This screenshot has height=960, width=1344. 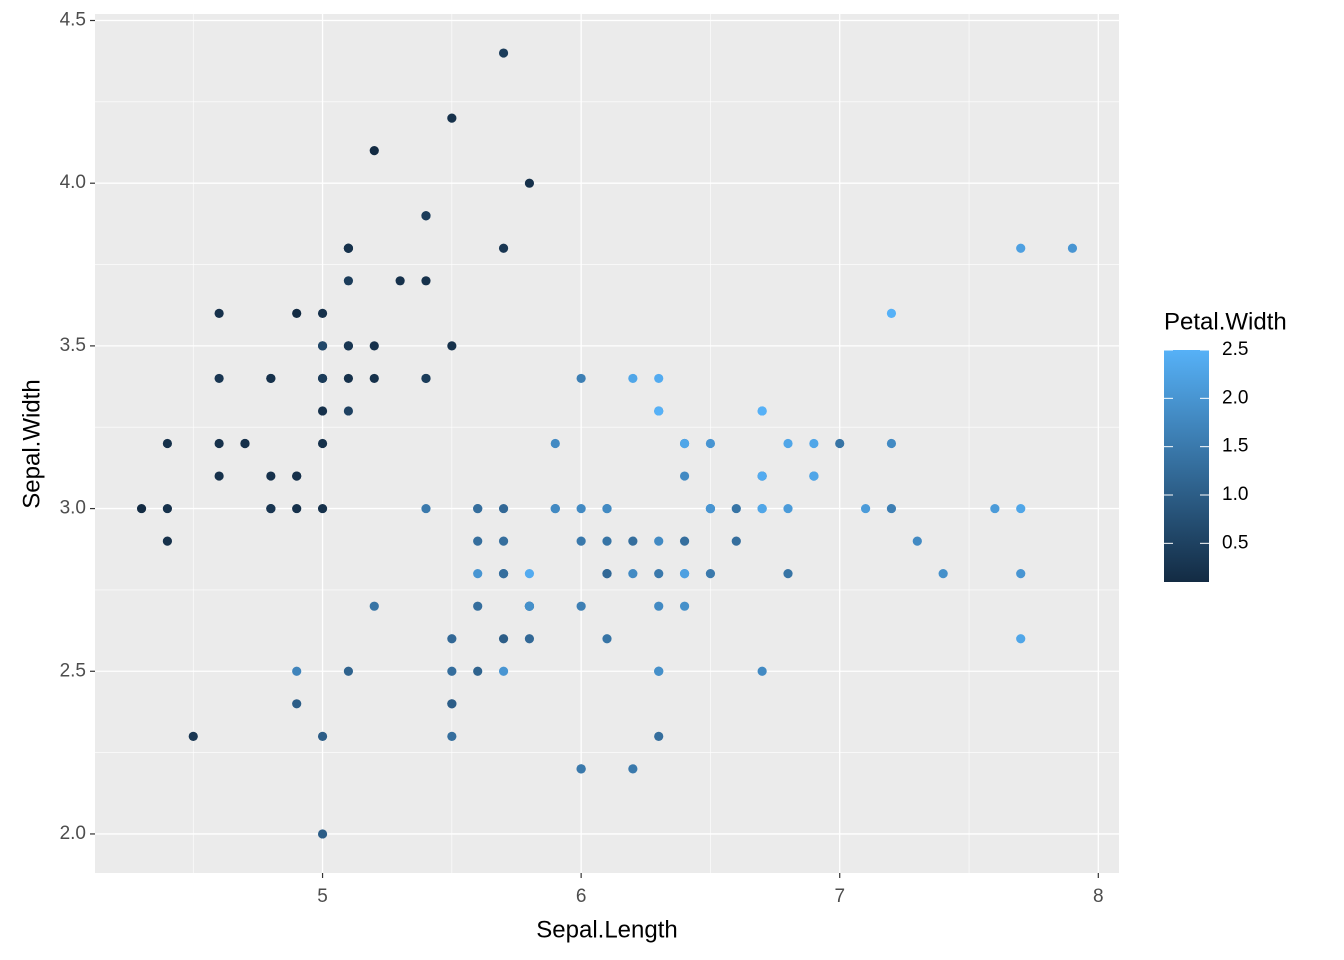 What do you see at coordinates (839, 896) in the screenshot?
I see `x-tick-label: 7` at bounding box center [839, 896].